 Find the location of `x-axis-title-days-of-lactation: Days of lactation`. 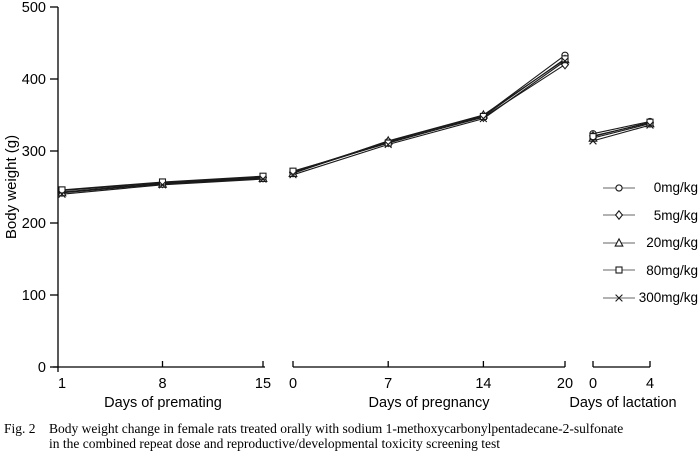

x-axis-title-days-of-lactation: Days of lactation is located at coordinates (622, 403).